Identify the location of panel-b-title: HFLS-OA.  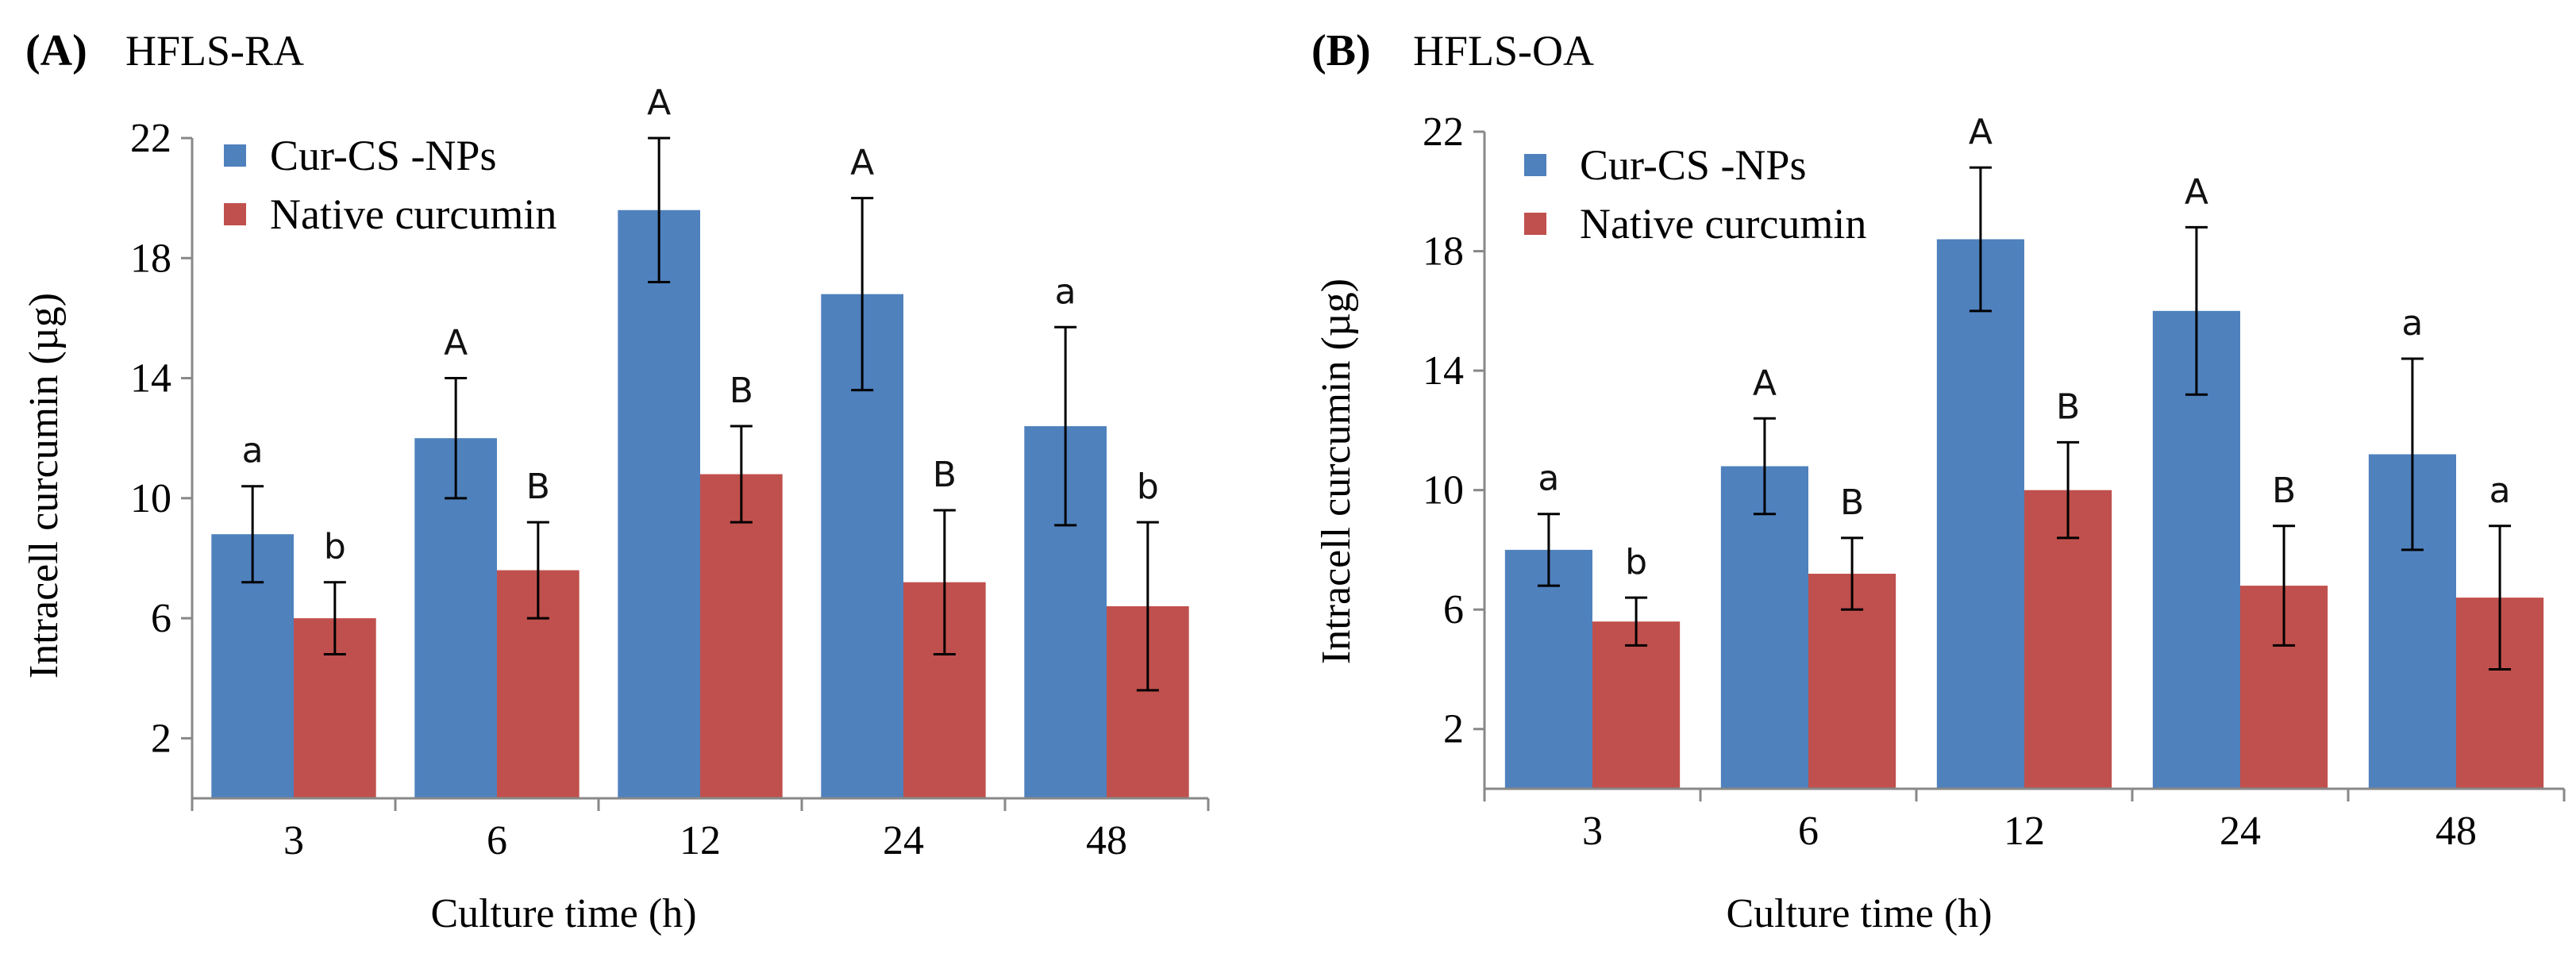
(1503, 51).